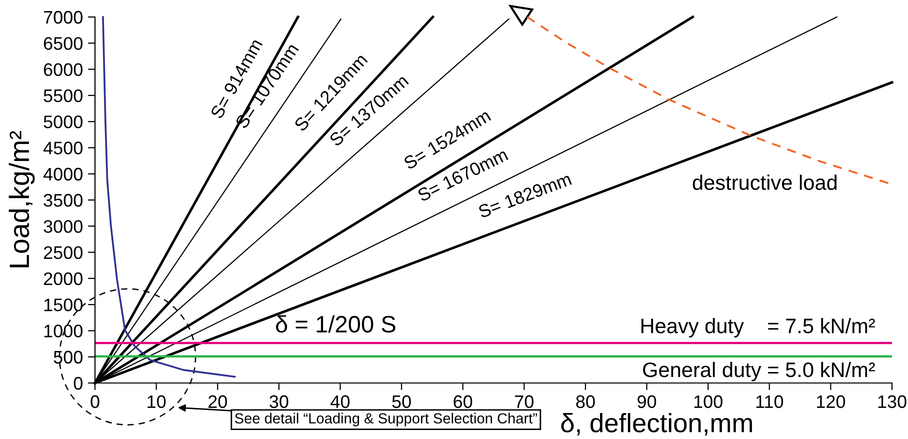 The height and width of the screenshot is (439, 908). Describe the element at coordinates (463, 401) in the screenshot. I see `x-tick-label: 60` at that location.